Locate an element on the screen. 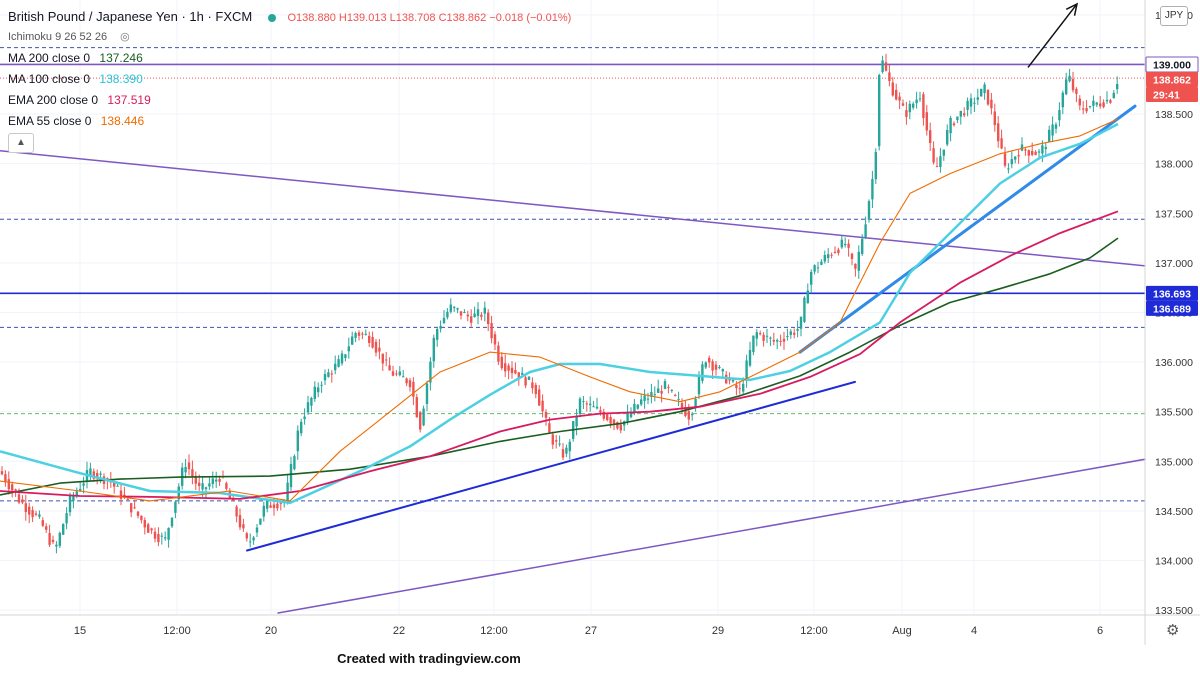 The width and height of the screenshot is (1200, 679). time-tick-label: 20 is located at coordinates (271, 631).